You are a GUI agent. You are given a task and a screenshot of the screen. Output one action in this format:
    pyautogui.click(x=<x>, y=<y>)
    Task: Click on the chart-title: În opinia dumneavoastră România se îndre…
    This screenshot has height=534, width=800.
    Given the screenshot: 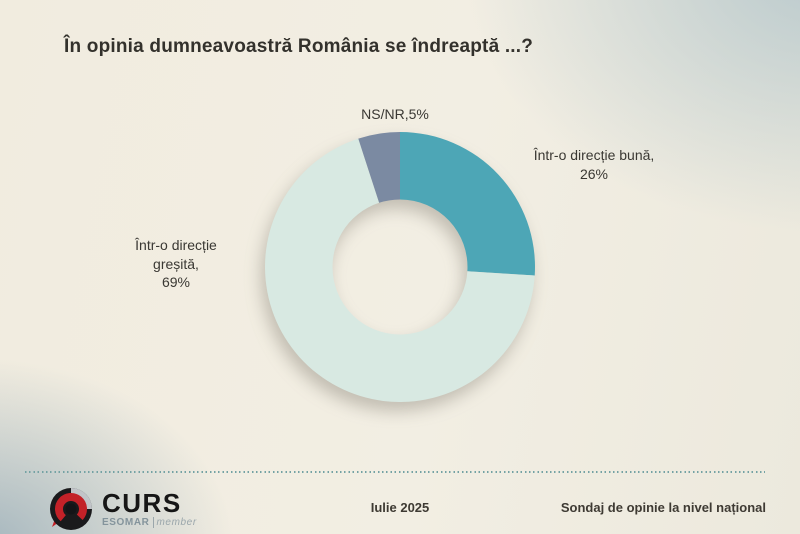 What is the action you would take?
    pyautogui.click(x=299, y=46)
    